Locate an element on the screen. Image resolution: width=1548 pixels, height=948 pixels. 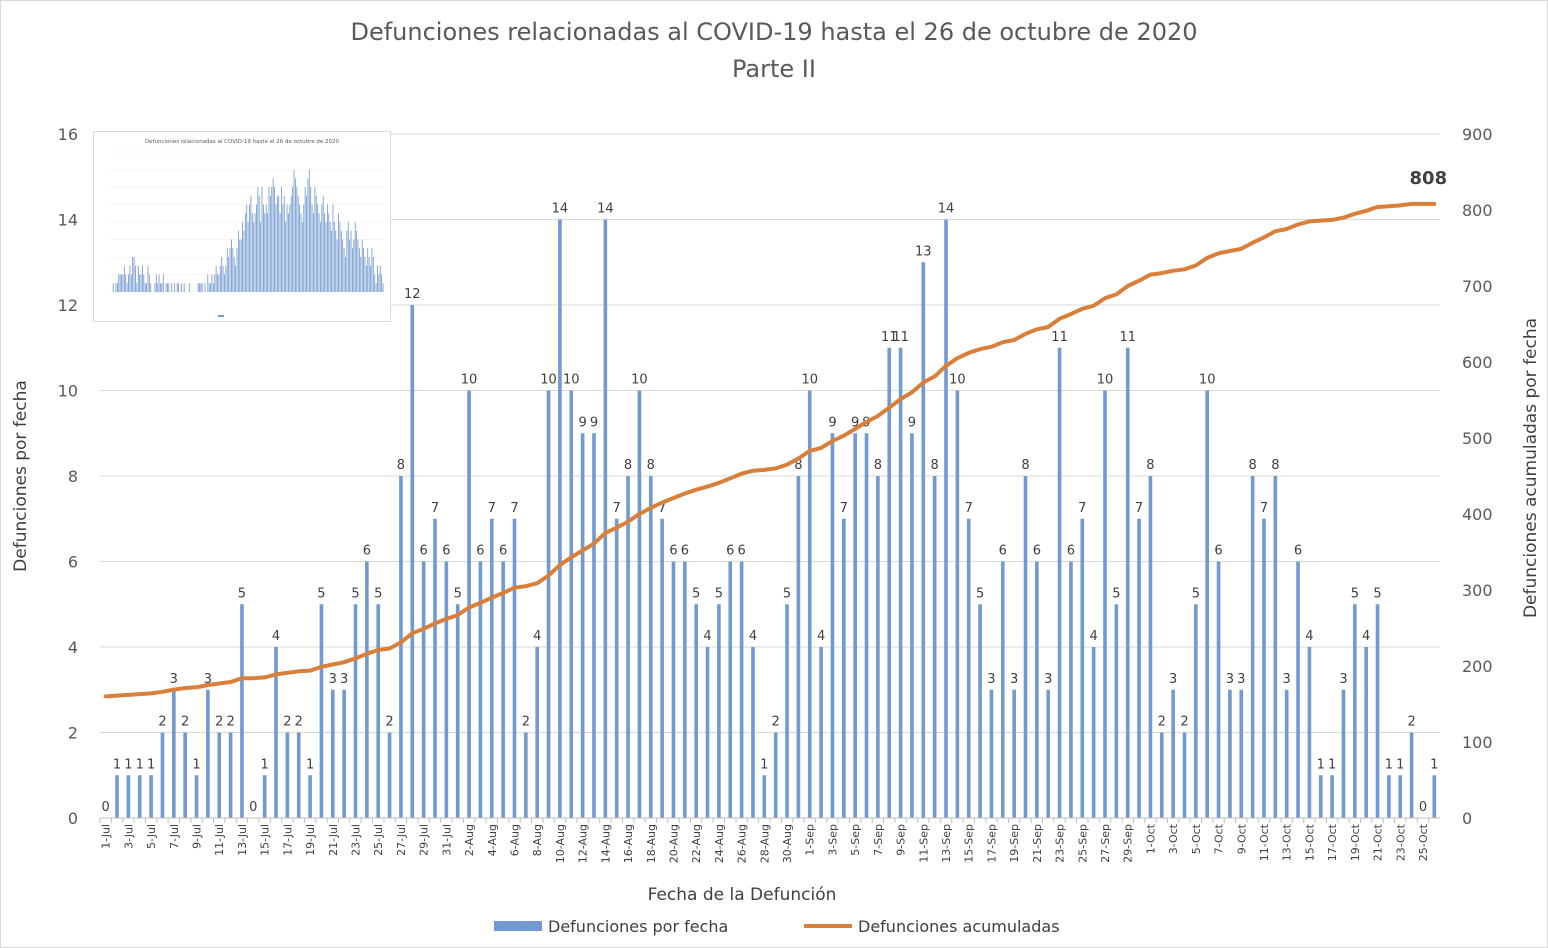
x-tick-label: 23-Jul is located at coordinates (356, 840).